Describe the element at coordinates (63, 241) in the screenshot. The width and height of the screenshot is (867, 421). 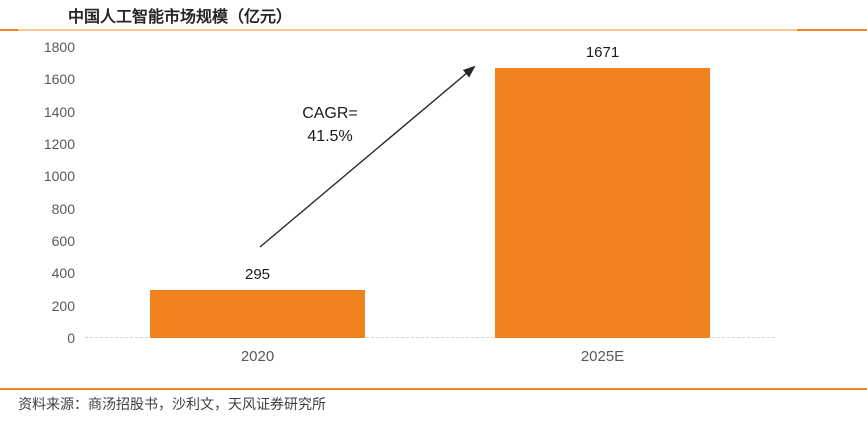
I see `y-tick-label: 600` at that location.